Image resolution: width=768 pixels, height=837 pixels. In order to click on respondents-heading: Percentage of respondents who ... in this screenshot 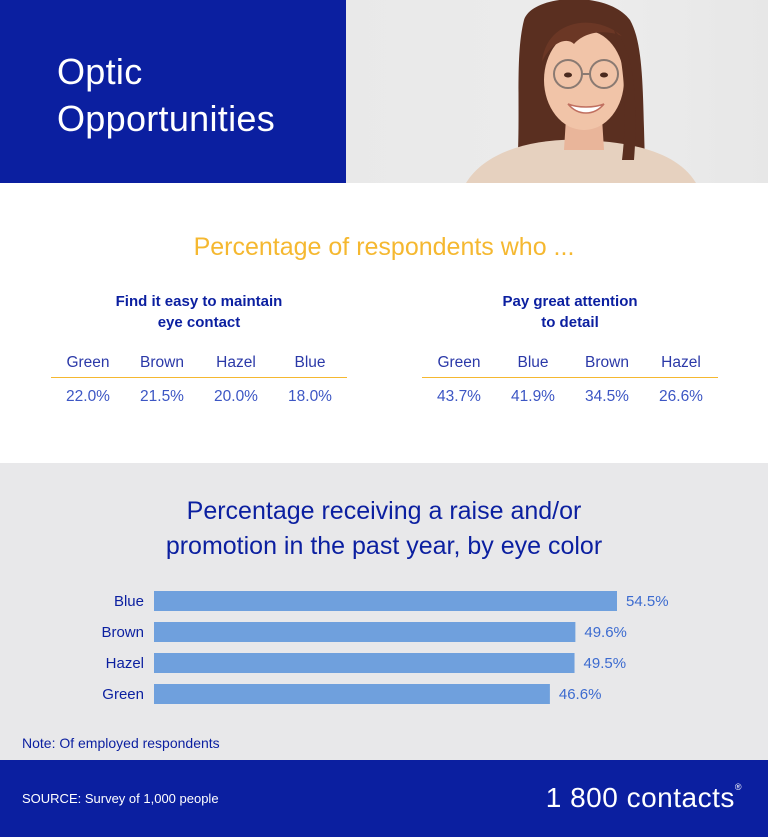, I will do `click(384, 247)`.